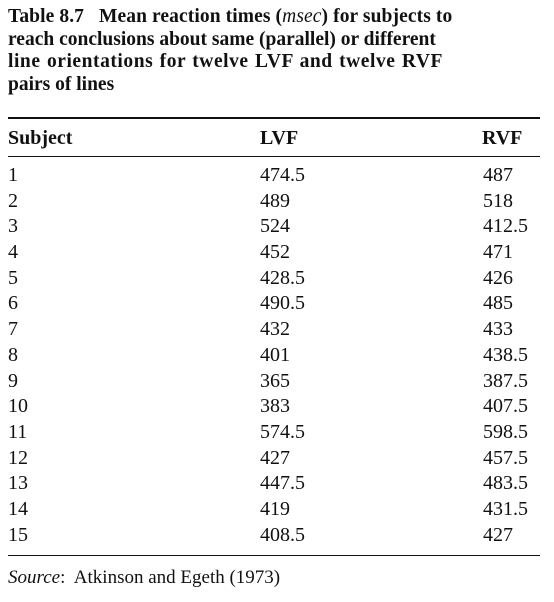 This screenshot has width=554, height=602. I want to click on source-note: Source: Atkinson and Egeth (1973), so click(144, 578).